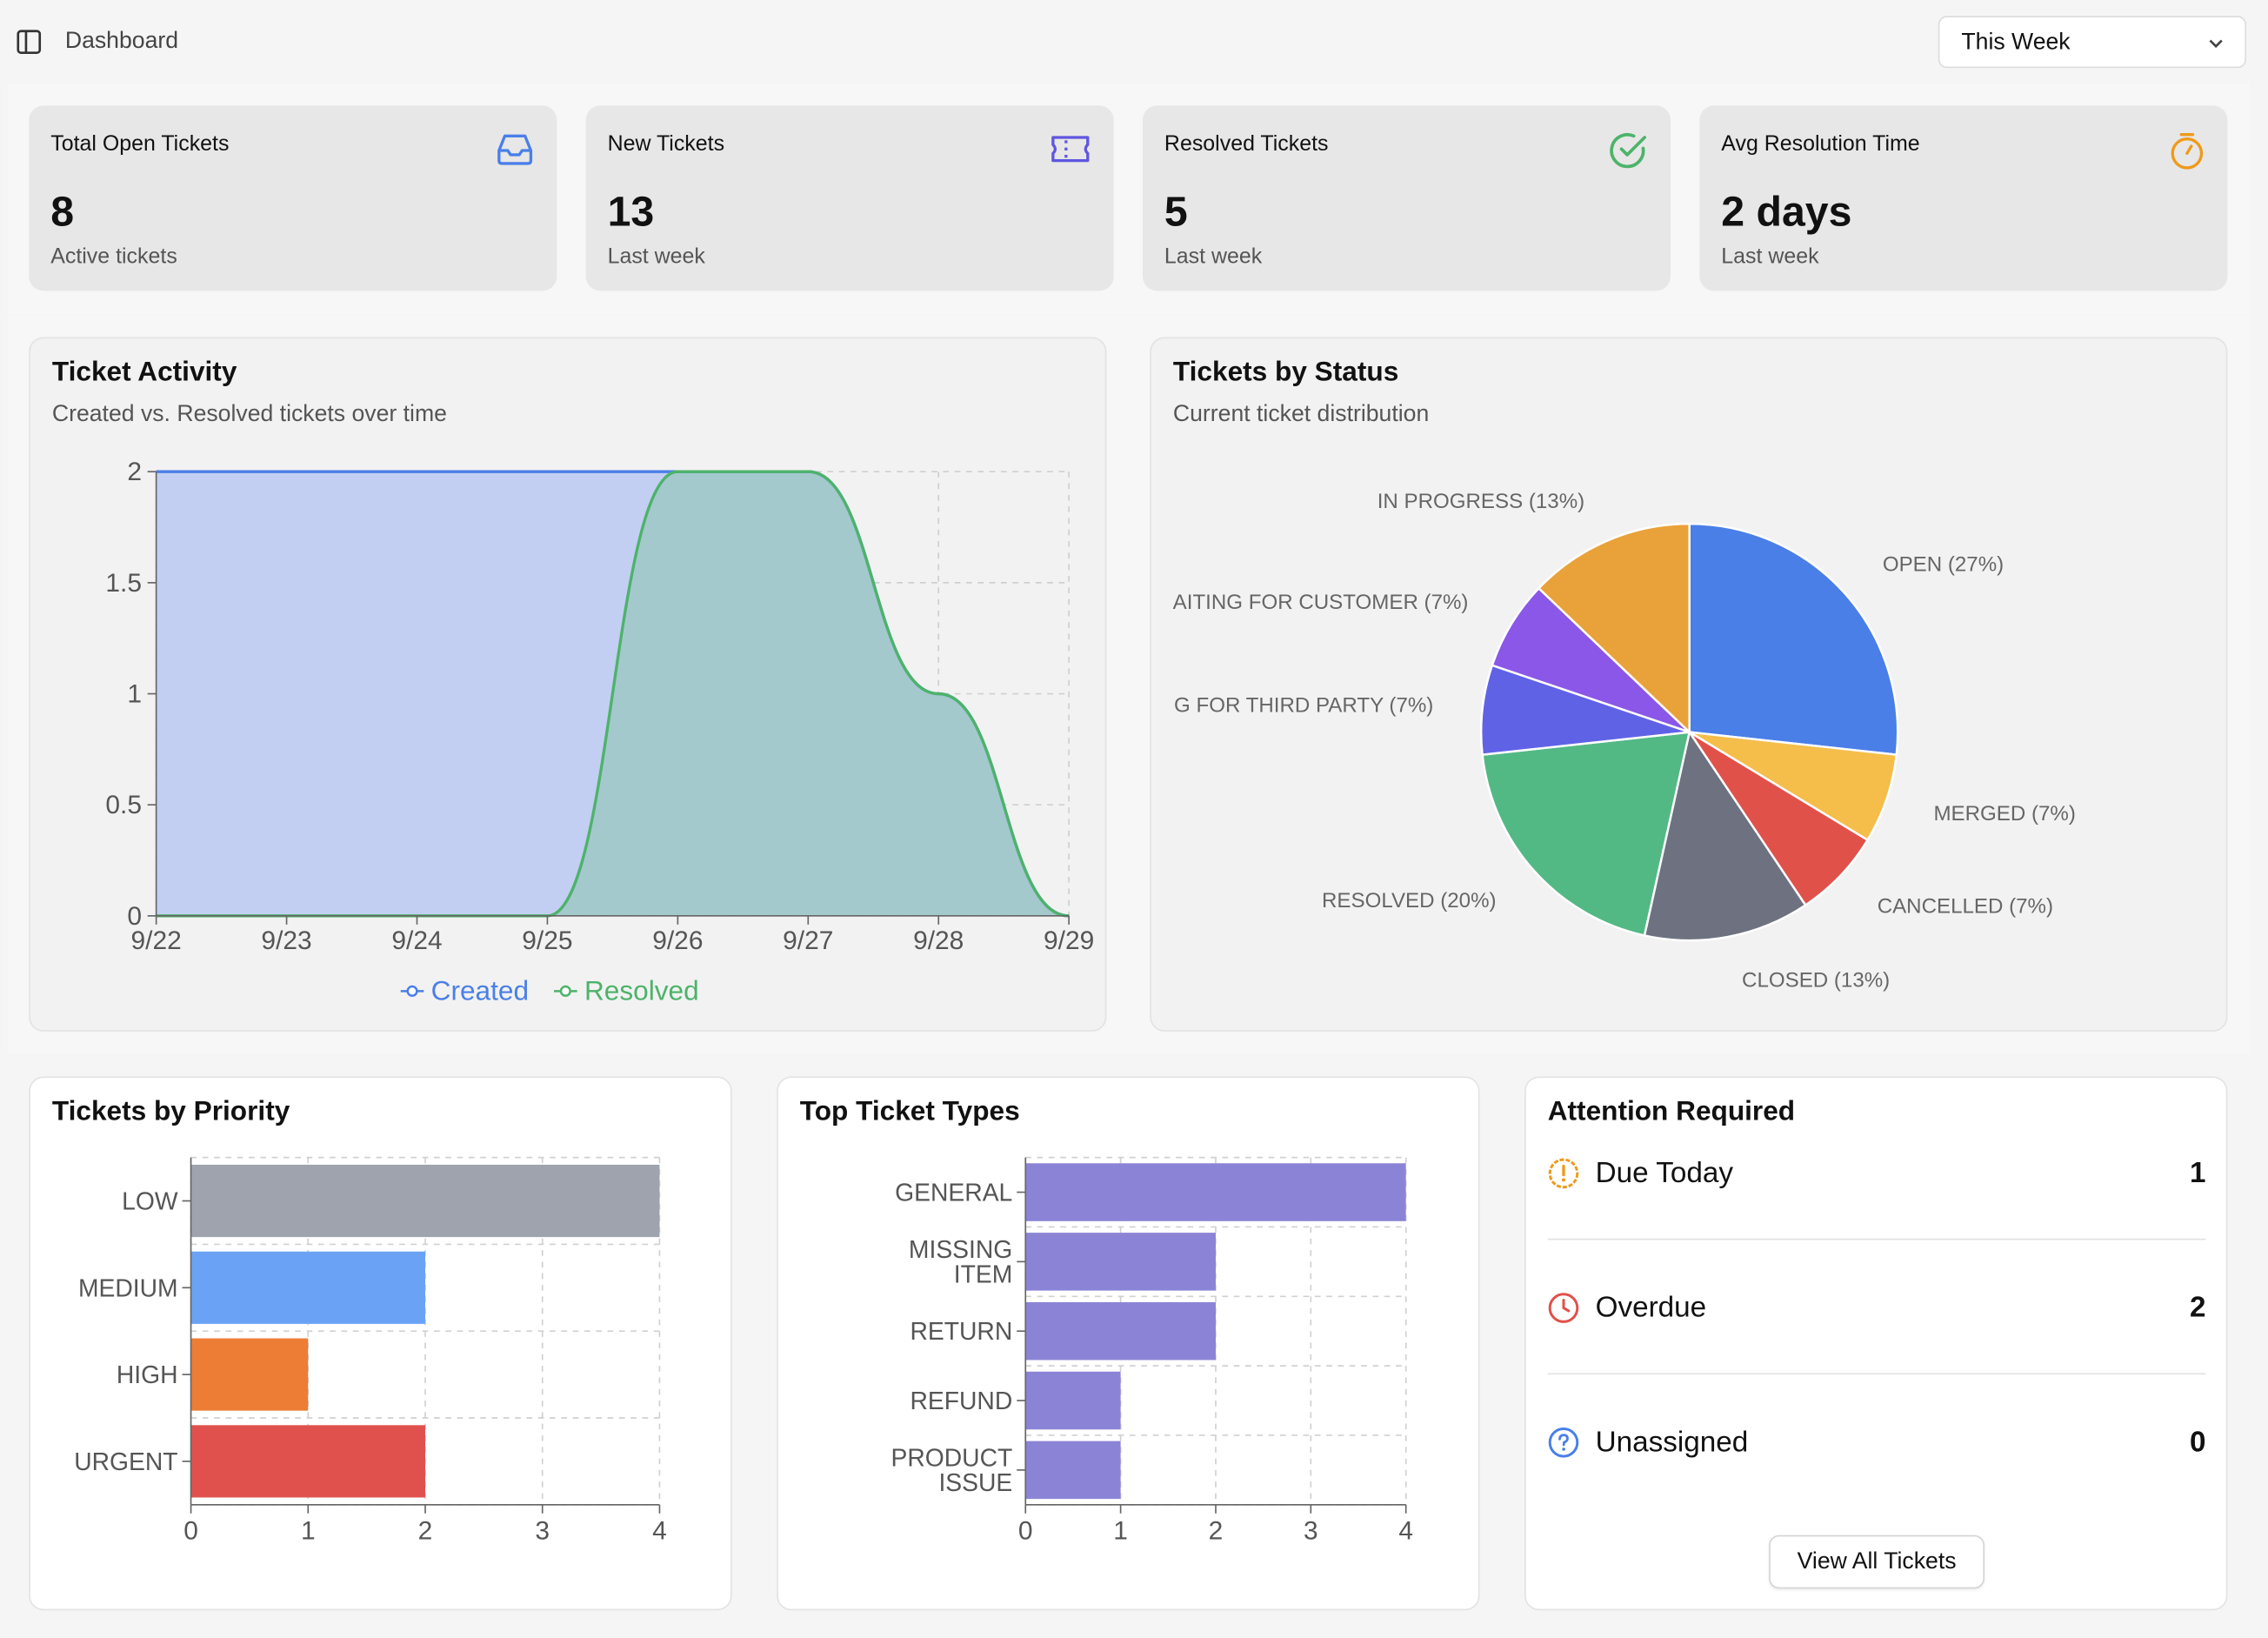 Image resolution: width=2268 pixels, height=1638 pixels. Describe the element at coordinates (134, 916) in the screenshot. I see `y-tick-label: 0` at that location.